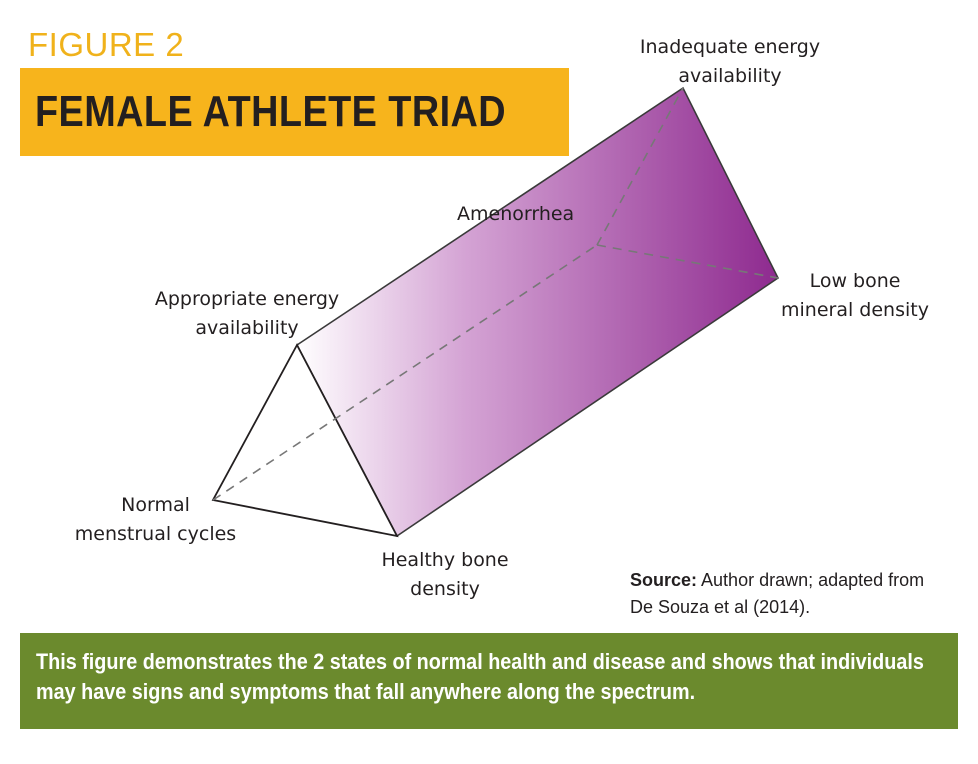 The width and height of the screenshot is (978, 764). I want to click on hidden-edge-top, so click(640, 166).